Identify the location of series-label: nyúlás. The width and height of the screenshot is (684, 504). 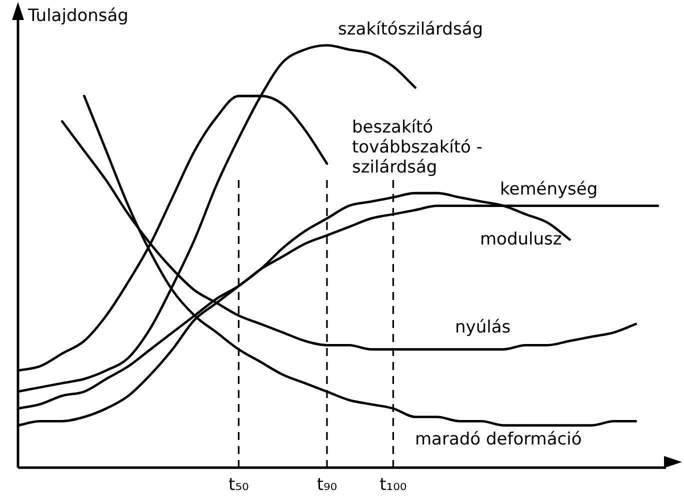
(483, 327).